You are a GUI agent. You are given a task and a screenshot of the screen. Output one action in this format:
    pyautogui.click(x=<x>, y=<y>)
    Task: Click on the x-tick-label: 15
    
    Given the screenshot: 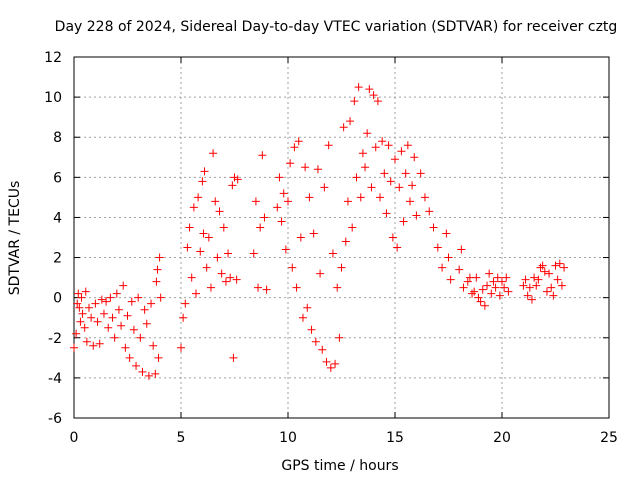 What is the action you would take?
    pyautogui.click(x=395, y=438)
    